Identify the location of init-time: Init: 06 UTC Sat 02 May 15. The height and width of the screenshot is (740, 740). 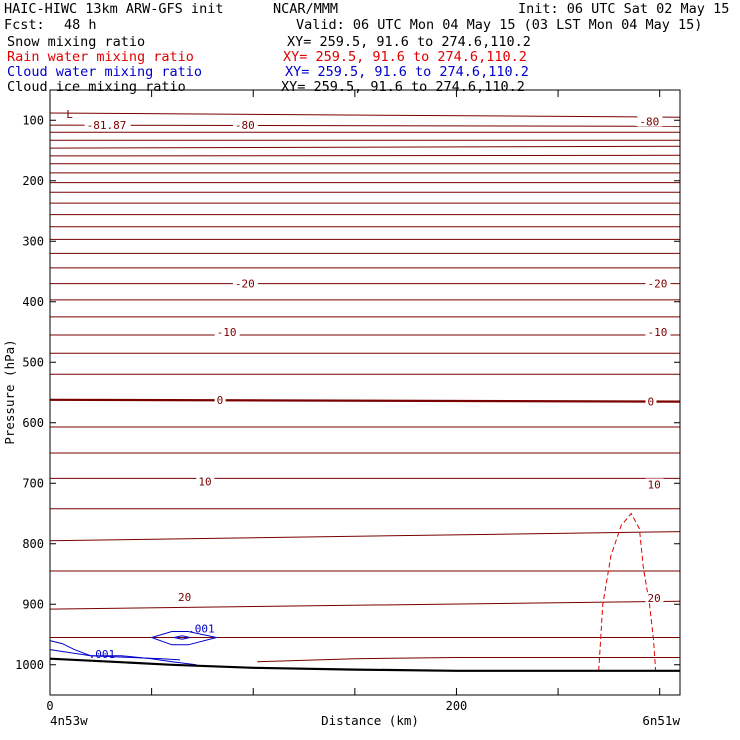
(624, 9).